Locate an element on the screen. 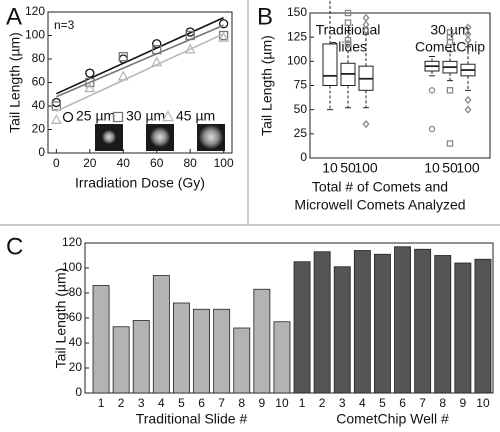 The height and width of the screenshot is (432, 500). x-tick-label: 5 is located at coordinates (181, 403).